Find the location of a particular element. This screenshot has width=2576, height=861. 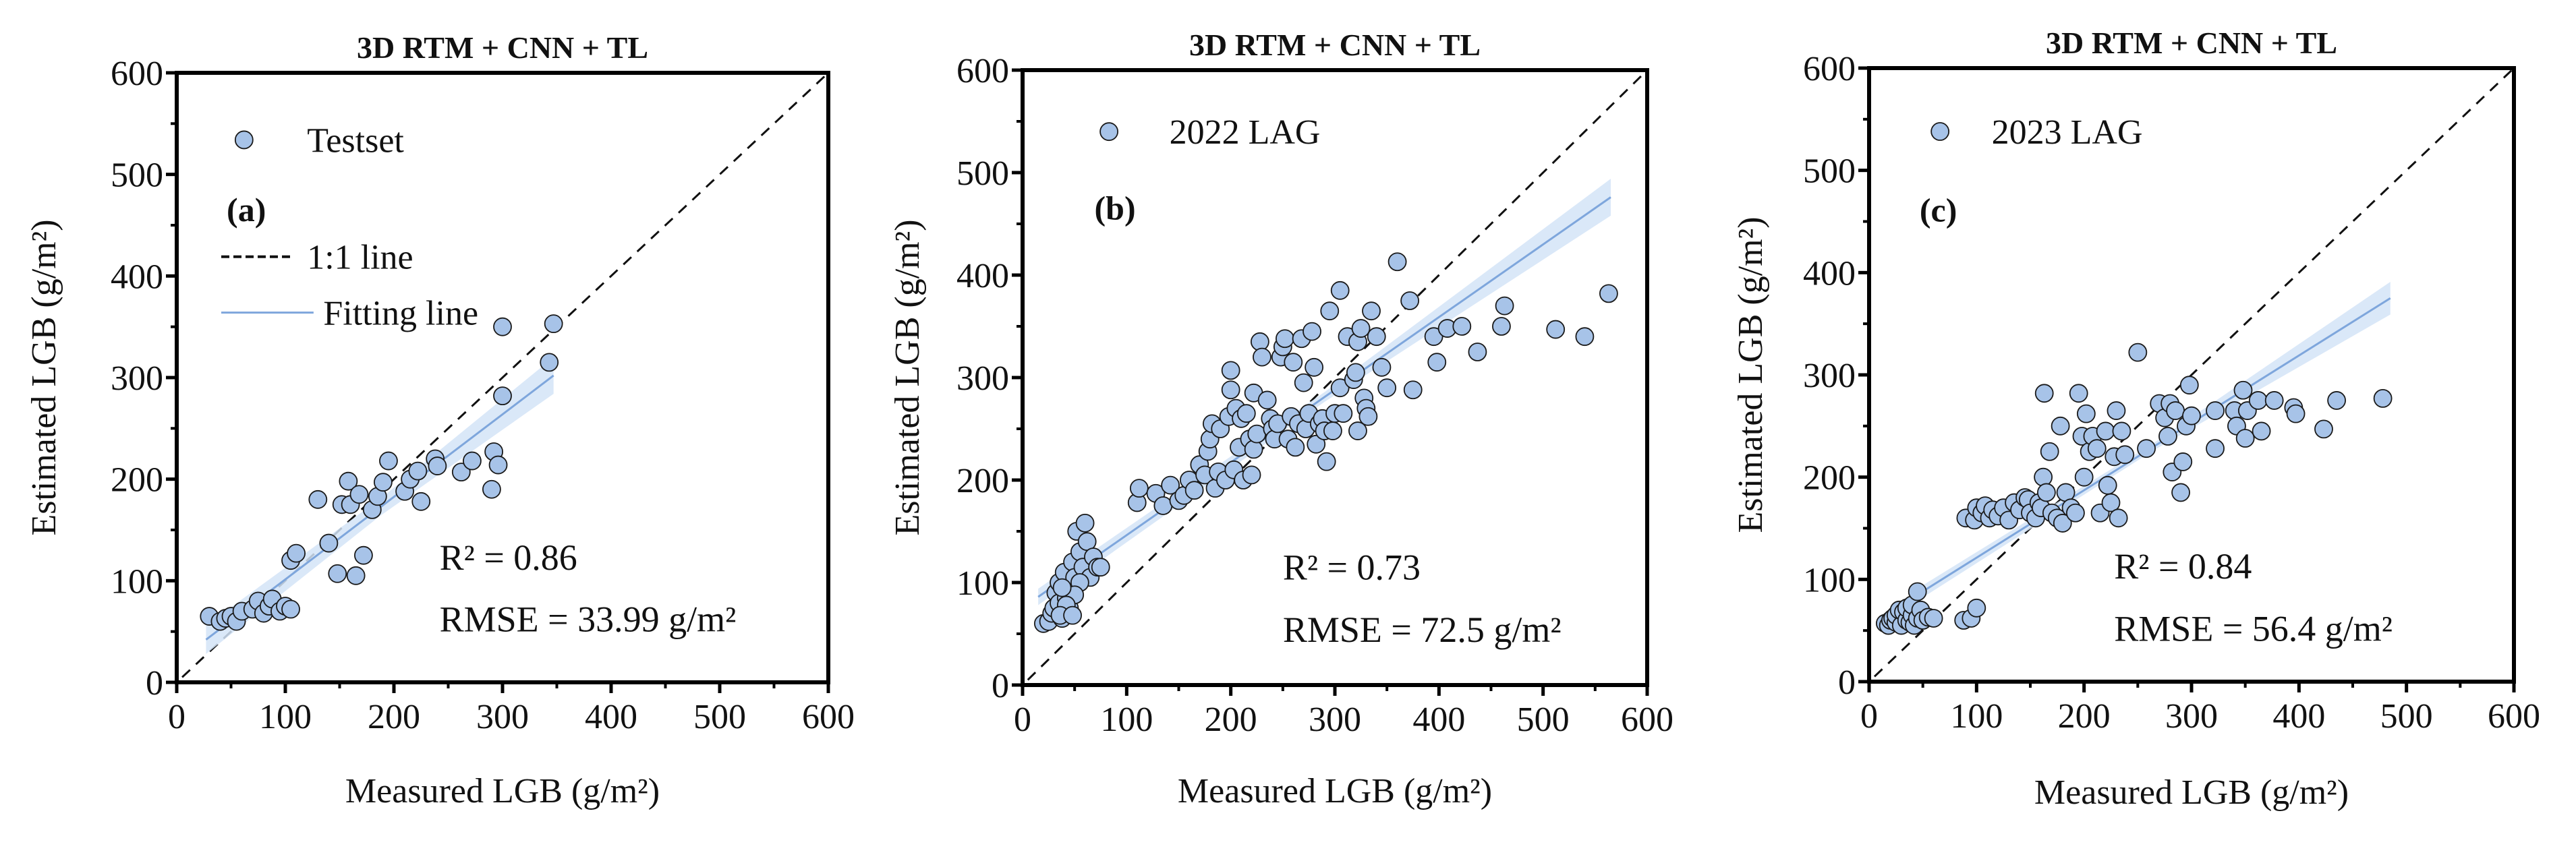

y-tick-label: 300 is located at coordinates (137, 379).